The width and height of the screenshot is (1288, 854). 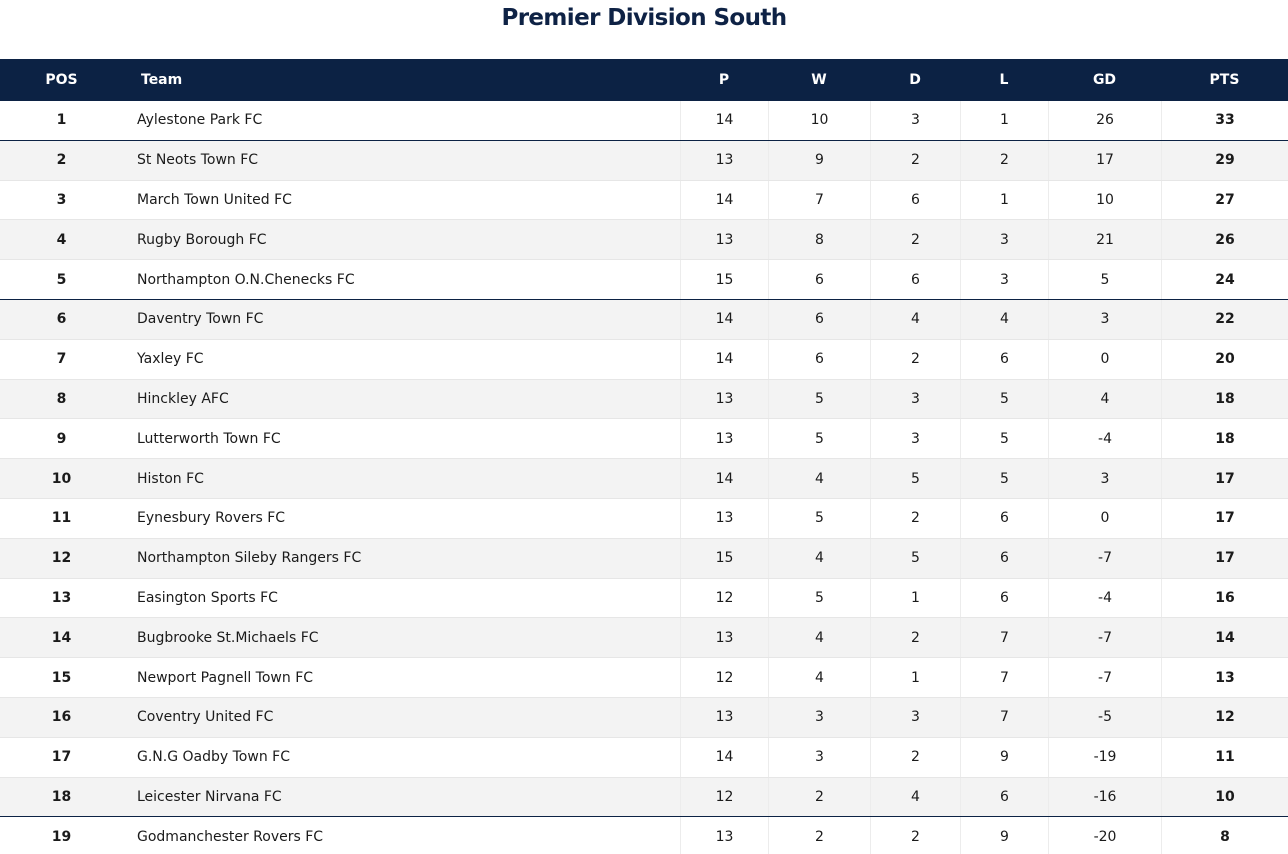 I want to click on header-drawn: D, so click(x=915, y=80).